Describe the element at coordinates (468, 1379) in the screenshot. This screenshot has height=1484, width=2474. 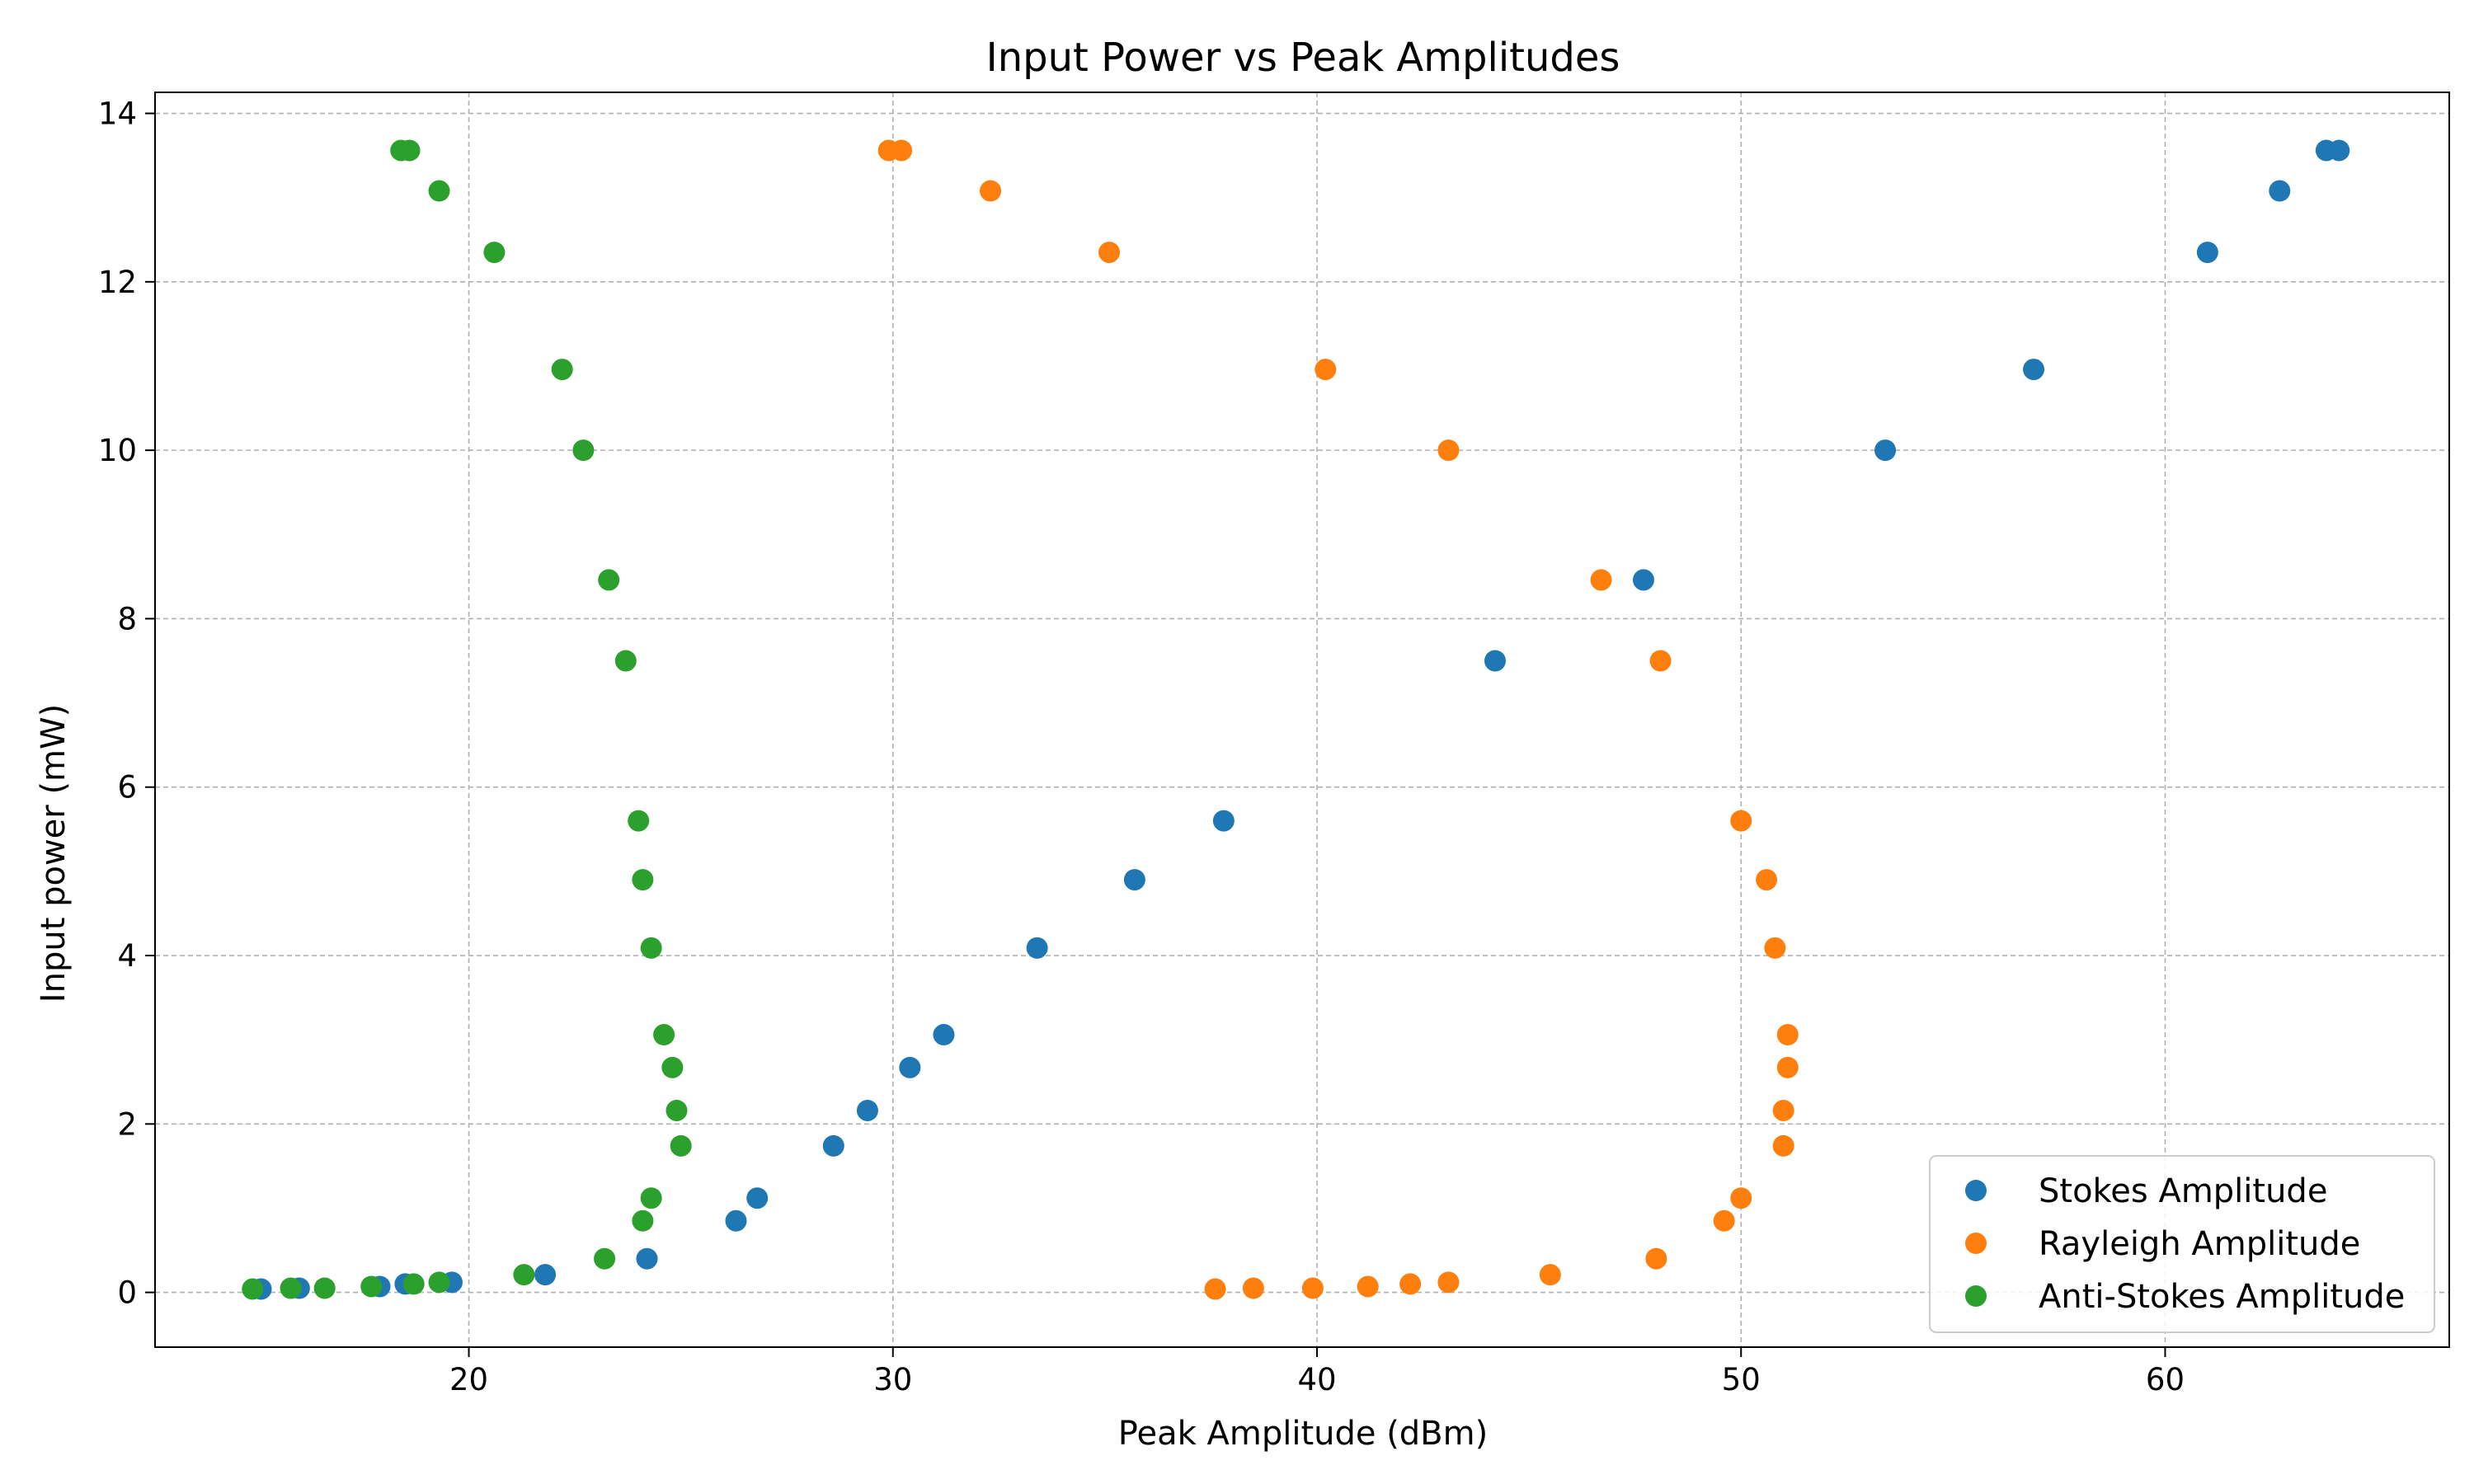
I see `x-tick-label: 20` at that location.